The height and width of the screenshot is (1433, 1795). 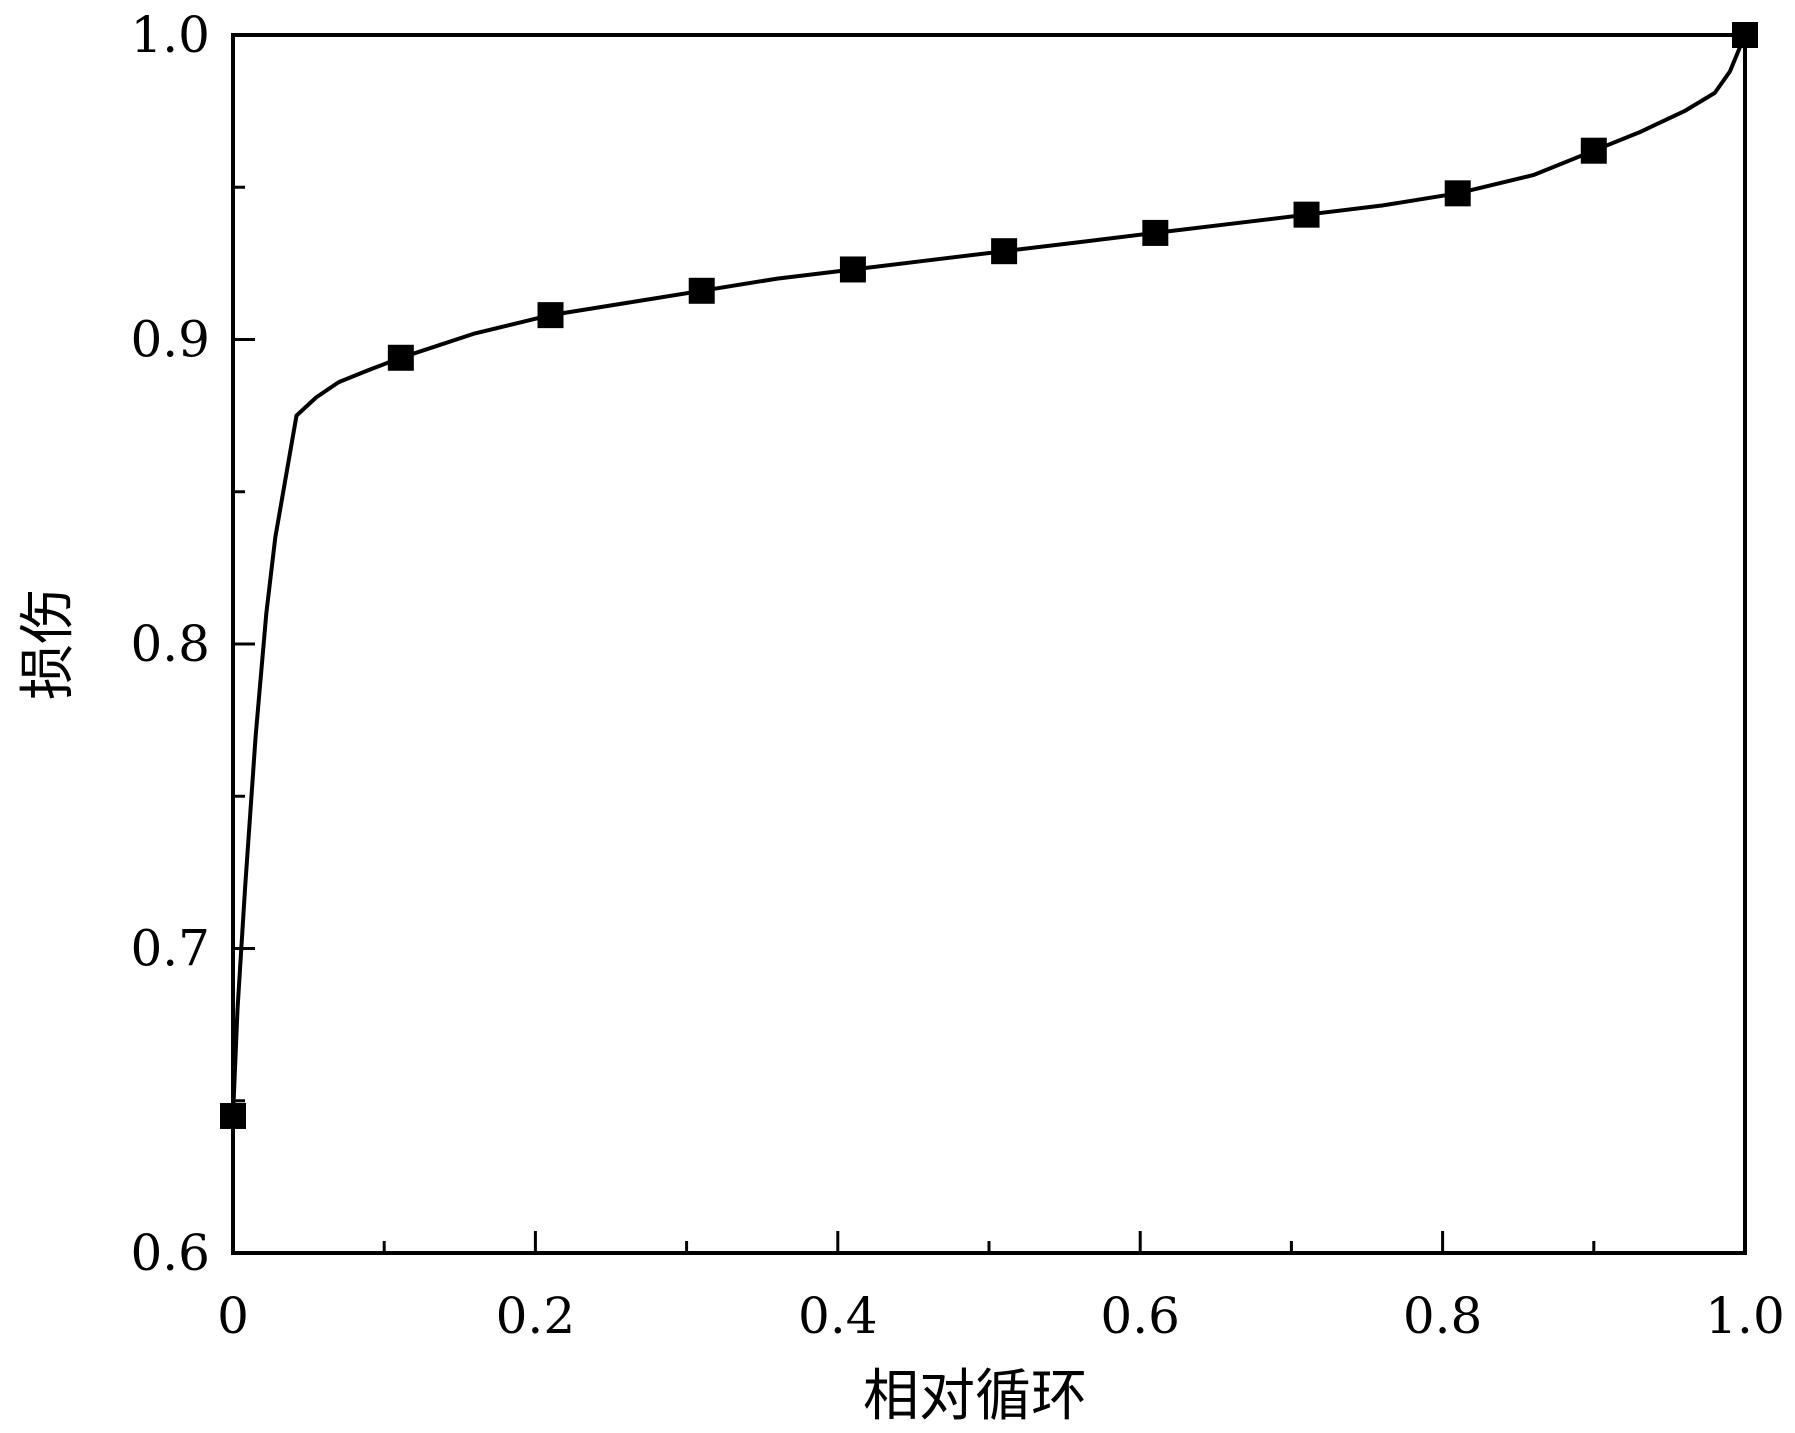 What do you see at coordinates (170, 340) in the screenshot?
I see `y-tick-label: 0.9` at bounding box center [170, 340].